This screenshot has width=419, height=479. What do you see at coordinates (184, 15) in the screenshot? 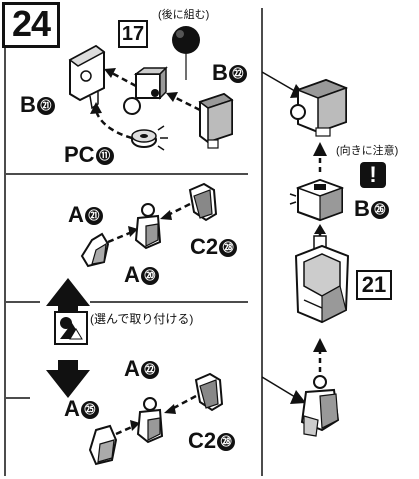
I see `later-assembly-note: (後に組む)` at bounding box center [184, 15].